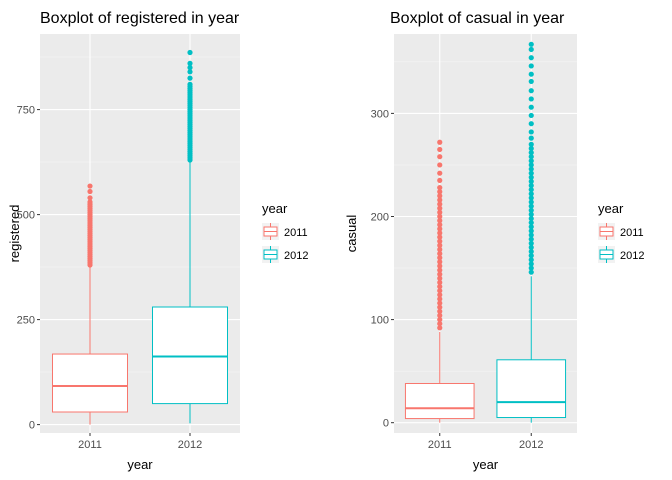 The width and height of the screenshot is (672, 480). I want to click on chart-title: Boxplot of casual in year, so click(477, 18).